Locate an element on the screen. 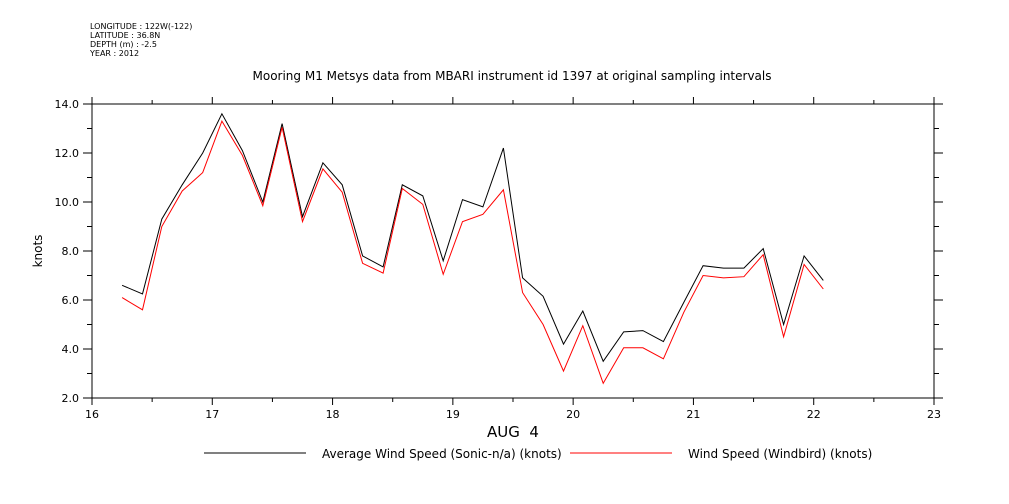  y-tick-label: 12.0 is located at coordinates (67, 153).